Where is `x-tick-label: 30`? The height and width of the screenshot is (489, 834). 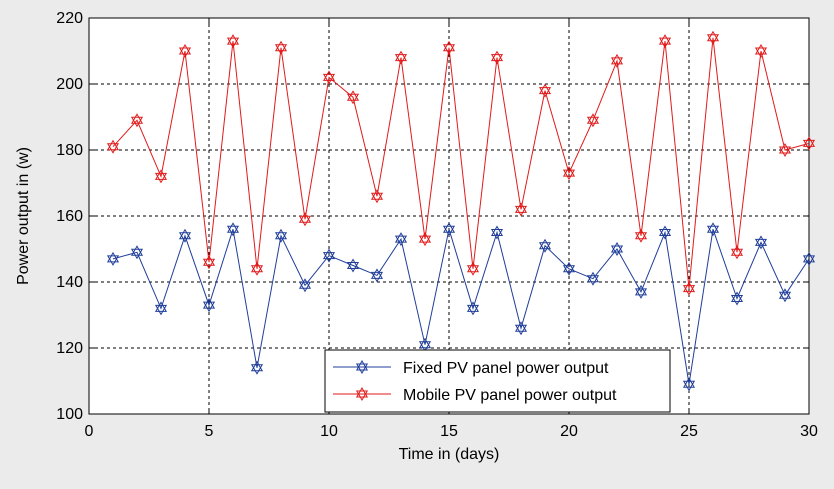 x-tick-label: 30 is located at coordinates (809, 431).